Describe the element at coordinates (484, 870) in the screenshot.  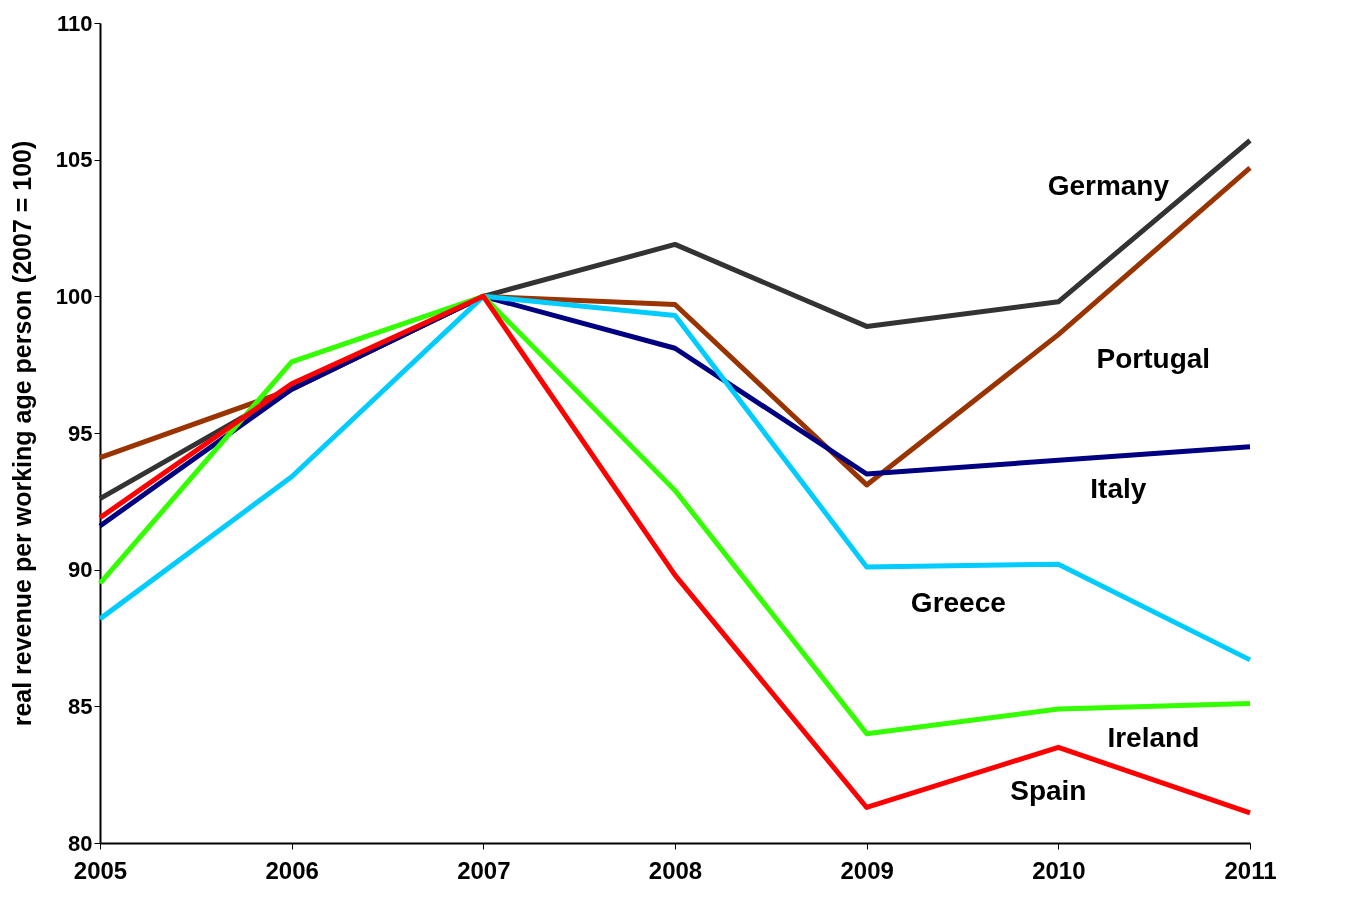
I see `x-tick-label: 2007` at that location.